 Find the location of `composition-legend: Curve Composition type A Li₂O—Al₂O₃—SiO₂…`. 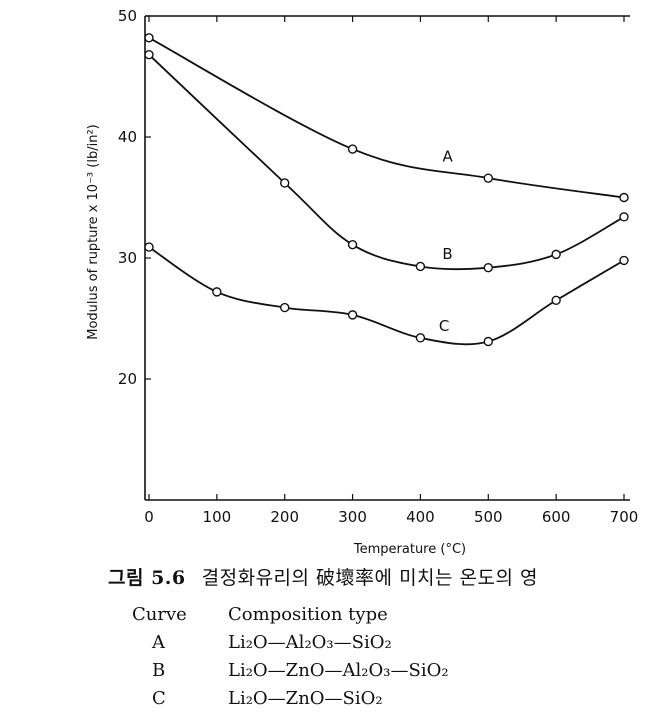

composition-legend: Curve Composition type A Li₂O—Al₂O₃—SiO₂… is located at coordinates (290, 656).